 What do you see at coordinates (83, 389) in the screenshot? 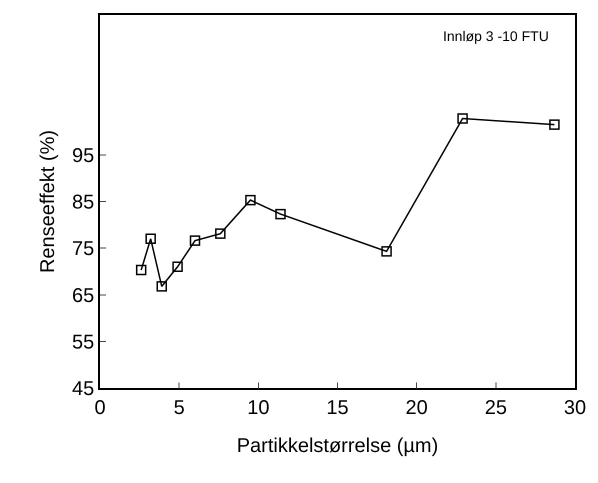
I see `y-tick-label: 45` at bounding box center [83, 389].